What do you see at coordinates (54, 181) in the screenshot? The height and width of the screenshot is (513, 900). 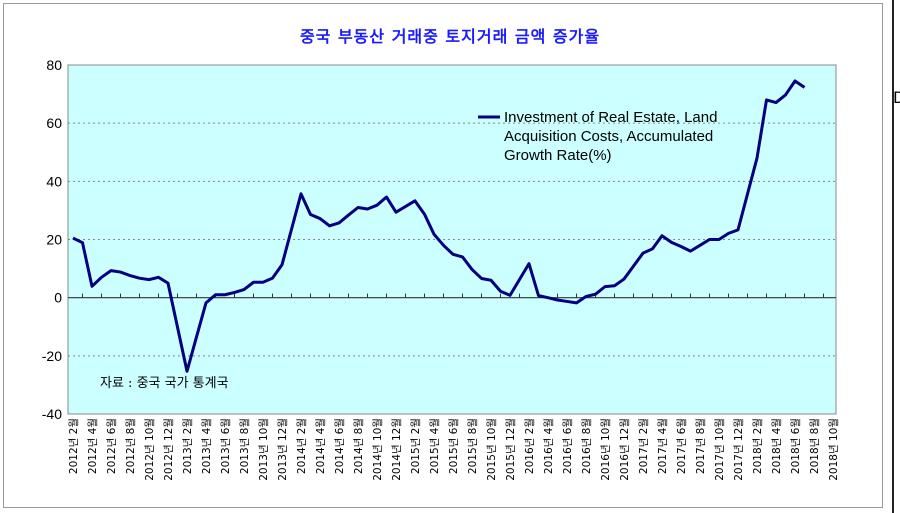 I see `y-tick-label: 40` at bounding box center [54, 181].